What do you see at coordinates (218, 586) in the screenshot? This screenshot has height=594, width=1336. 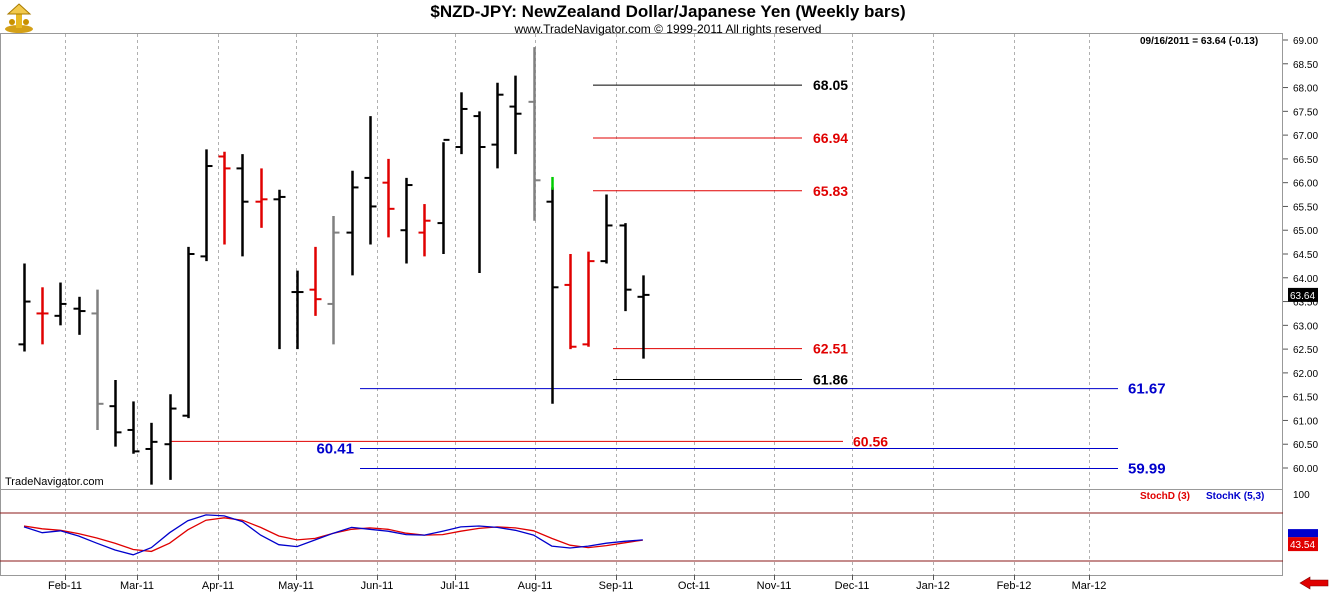 I see `x-tick-label: Apr-11` at bounding box center [218, 586].